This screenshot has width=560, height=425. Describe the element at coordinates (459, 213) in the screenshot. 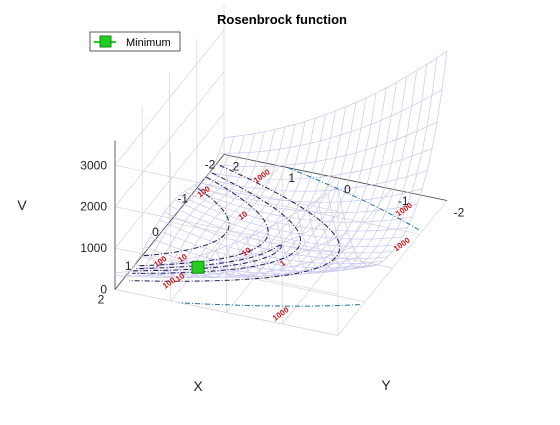

I see `y-tick-label: -2` at that location.